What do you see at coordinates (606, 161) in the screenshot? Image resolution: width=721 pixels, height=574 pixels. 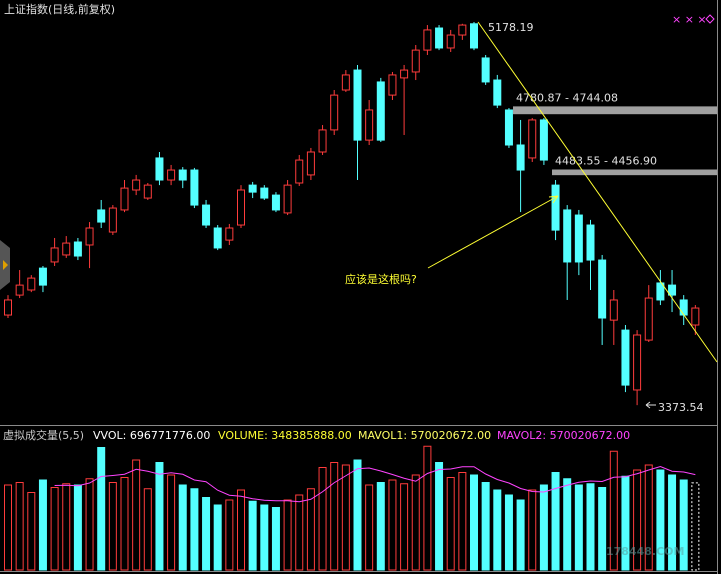 I see `zone-label: 4483.55 - 4456.90` at bounding box center [606, 161].